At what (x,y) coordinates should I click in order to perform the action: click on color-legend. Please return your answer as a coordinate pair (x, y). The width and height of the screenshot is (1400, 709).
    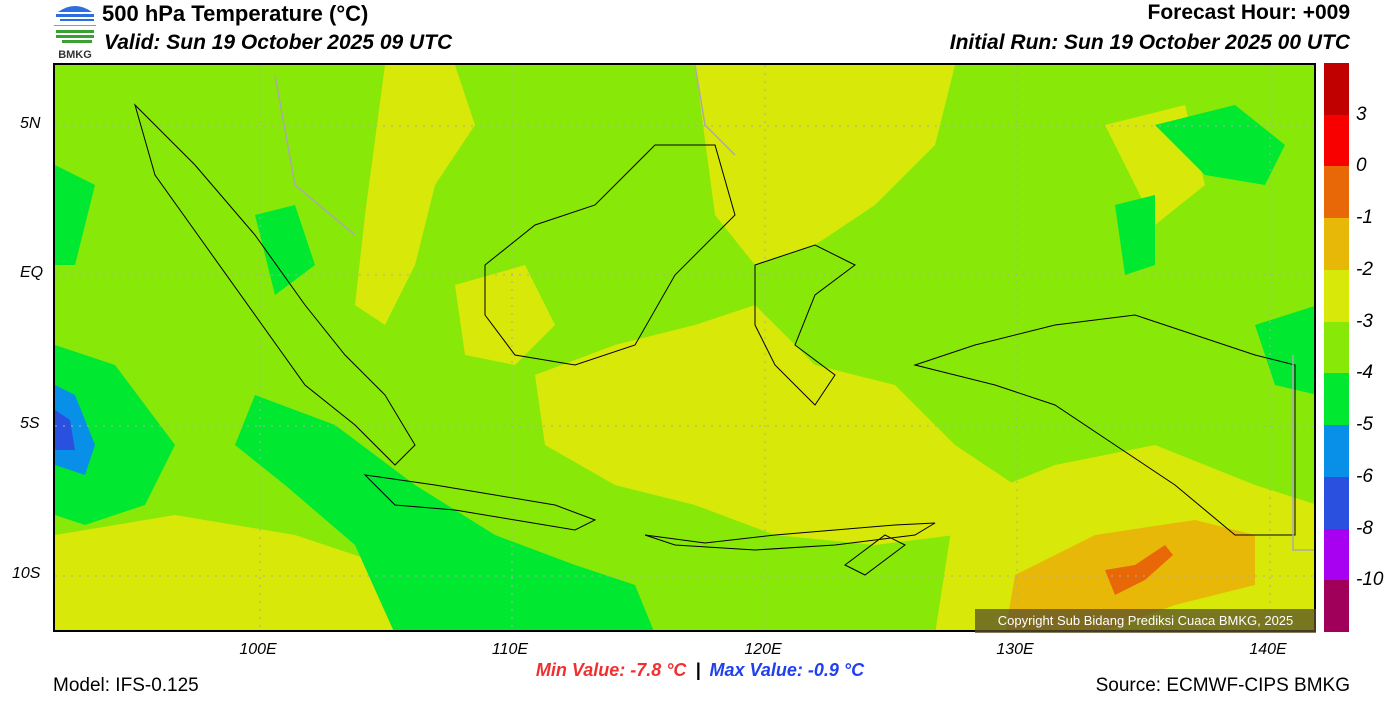
    Looking at the image, I should click on (1336, 348).